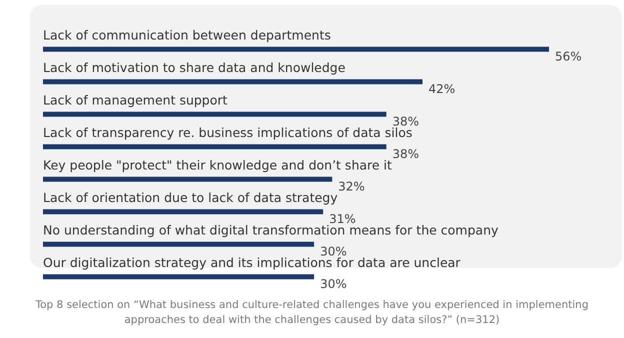 The width and height of the screenshot is (624, 338). I want to click on data-label: 38%, so click(406, 153).